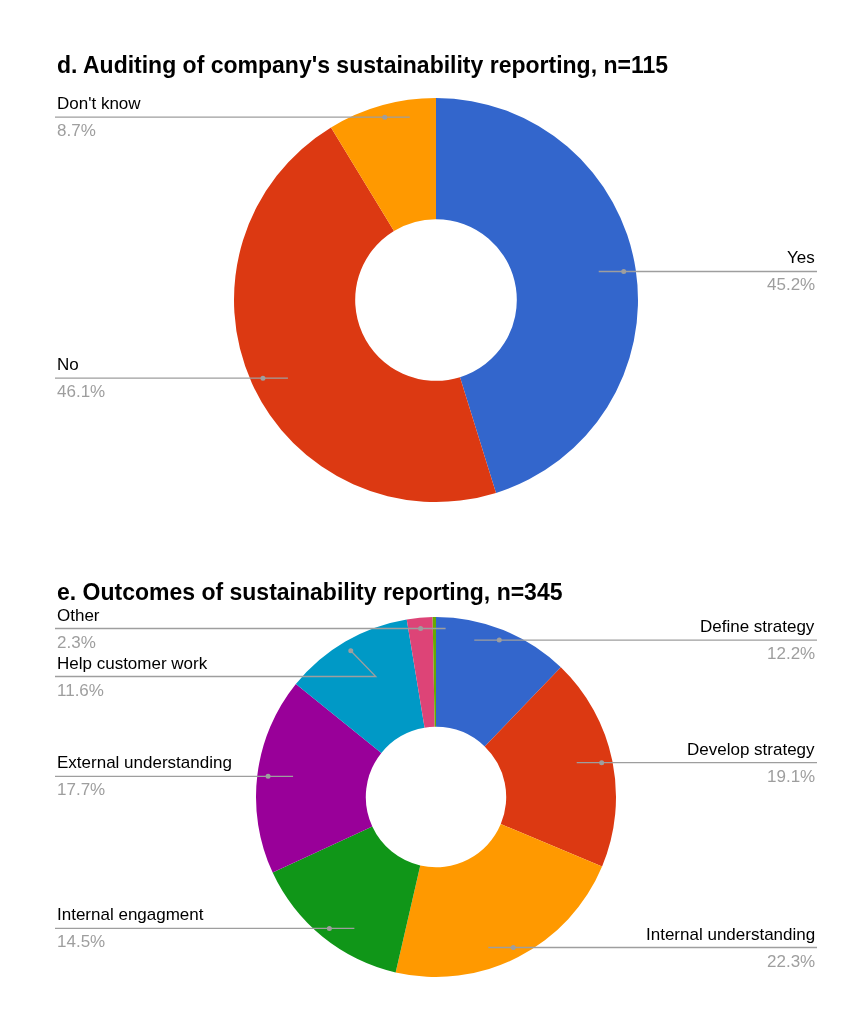 The image size is (851, 1010). Describe the element at coordinates (81, 789) in the screenshot. I see `data-label: 17.7%` at that location.